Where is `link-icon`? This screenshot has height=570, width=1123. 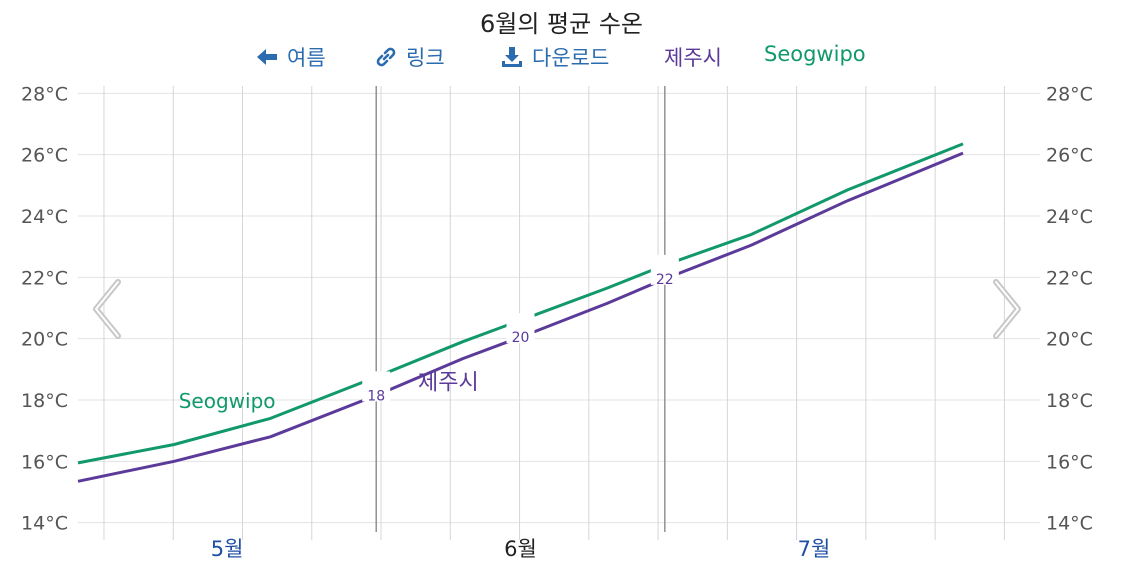
link-icon is located at coordinates (386, 57).